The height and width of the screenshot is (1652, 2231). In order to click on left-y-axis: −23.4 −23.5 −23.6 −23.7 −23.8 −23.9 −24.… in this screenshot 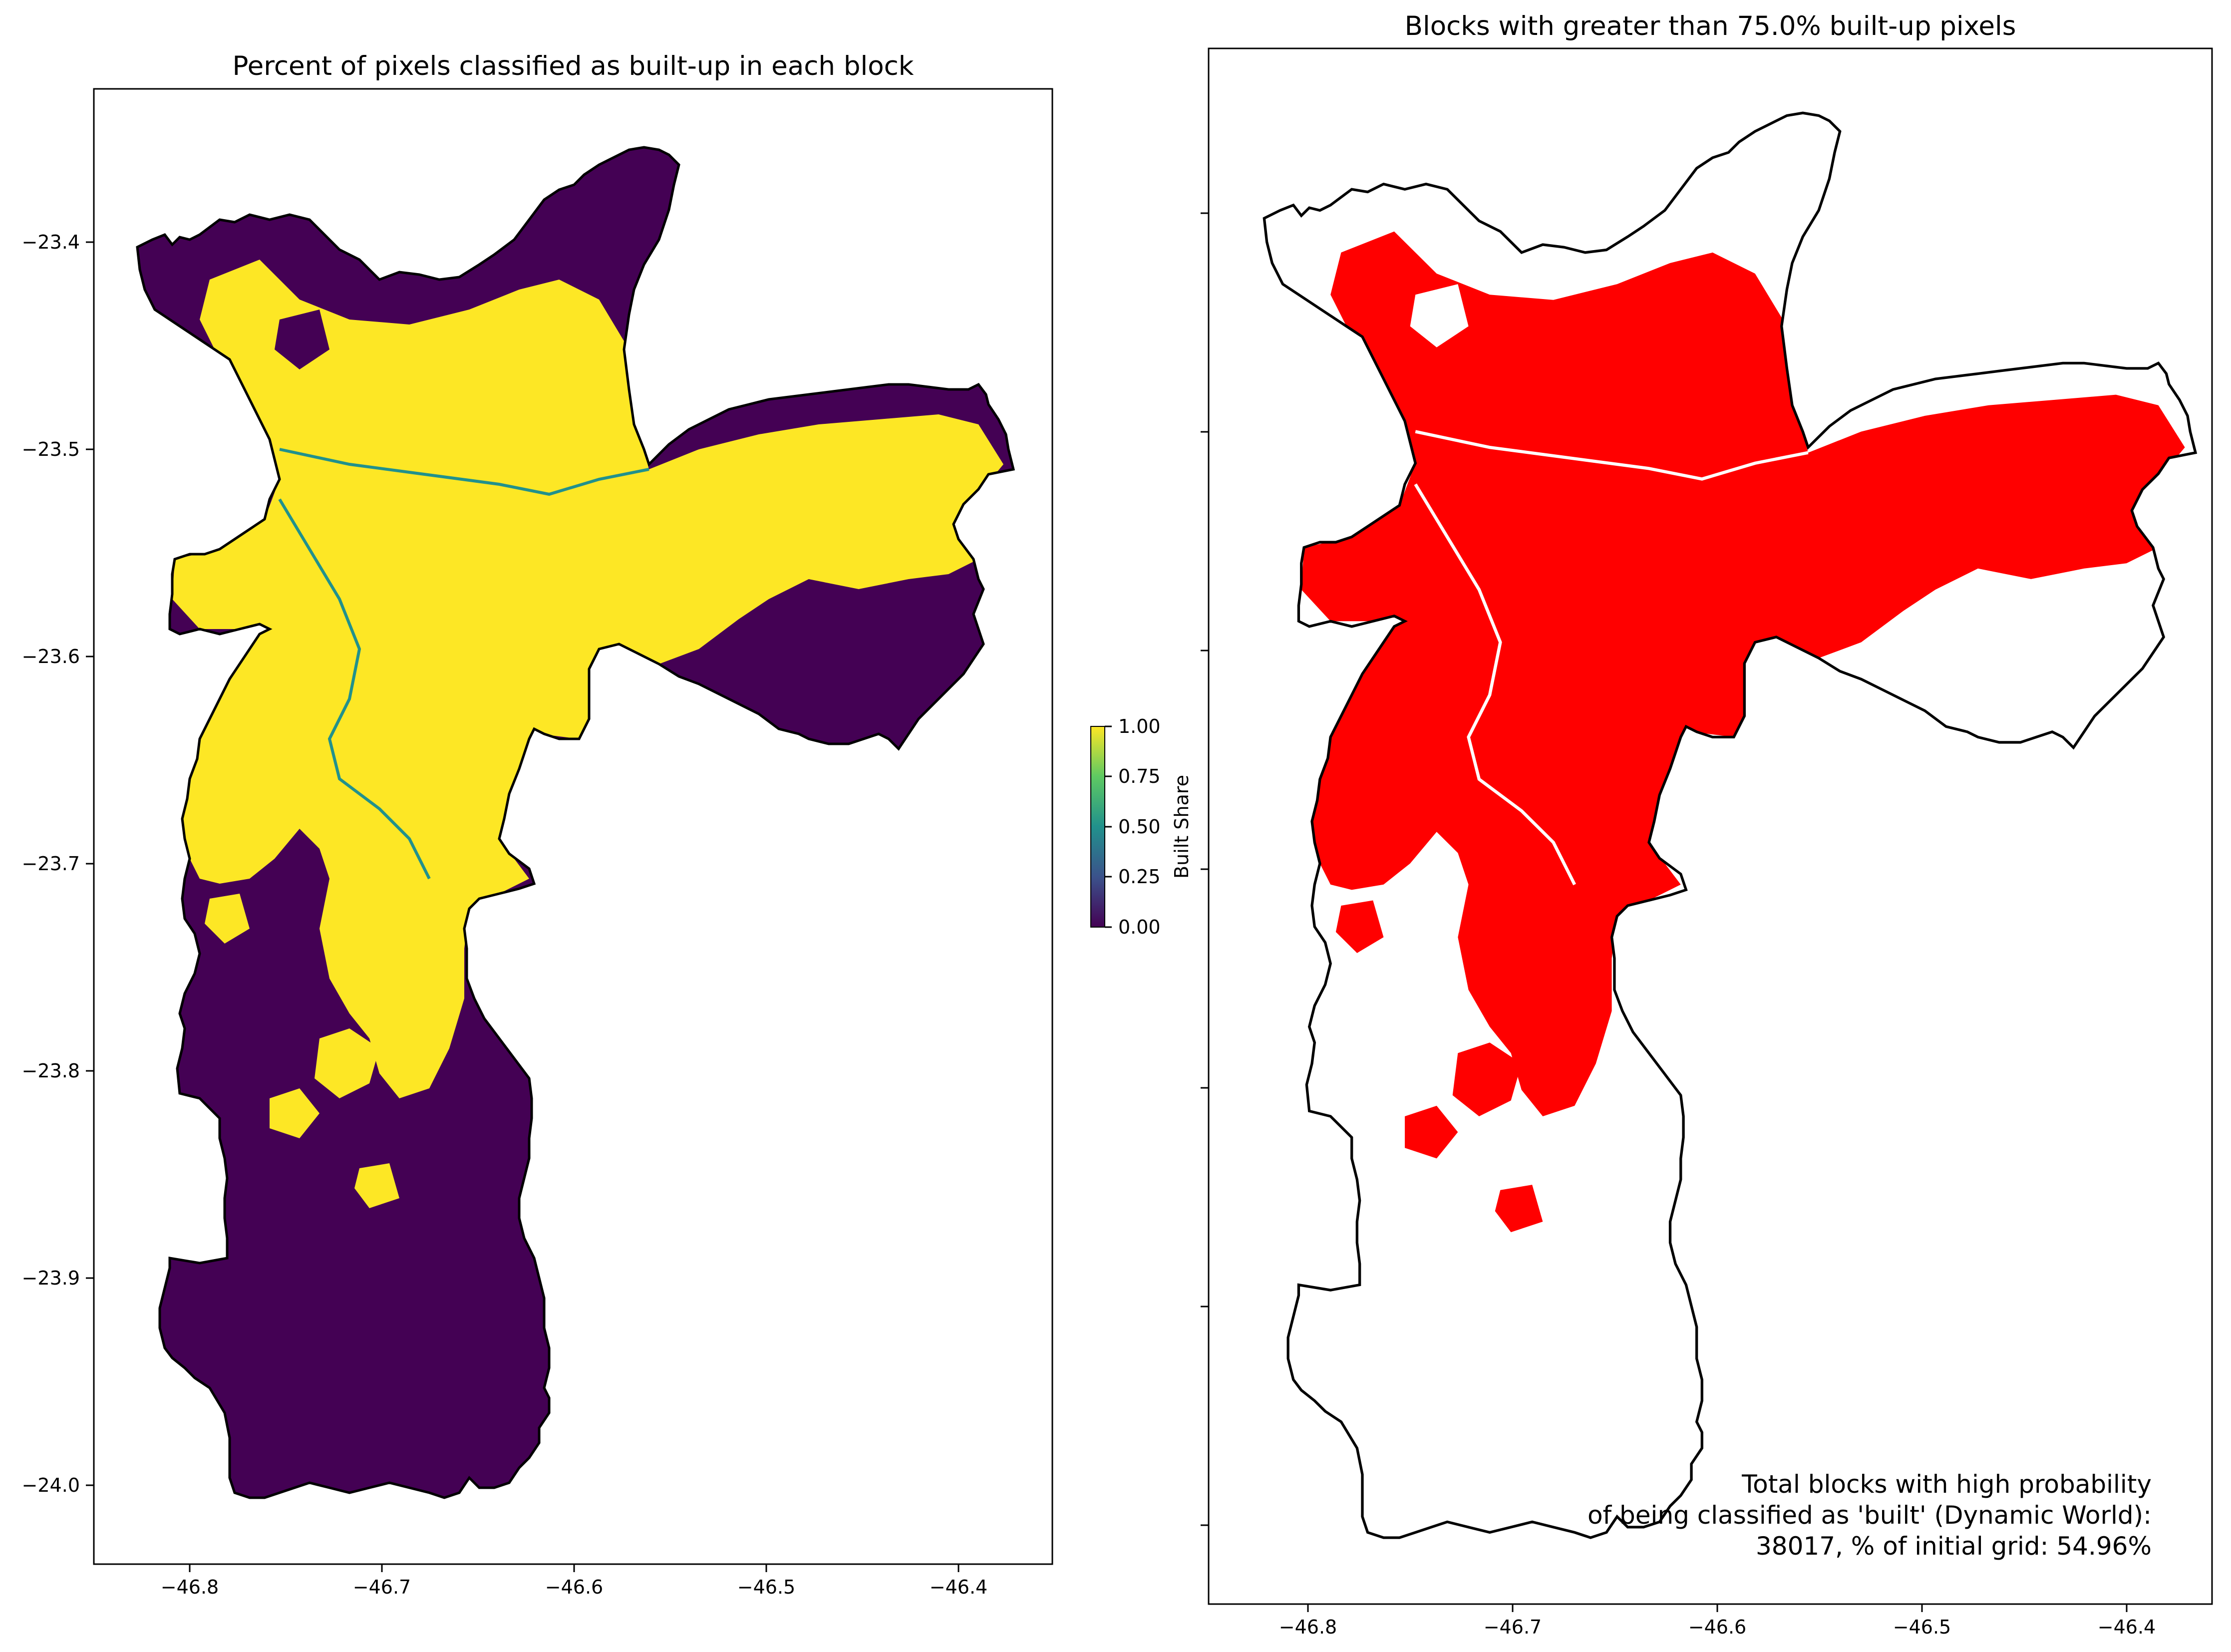, I will do `click(58, 863)`.